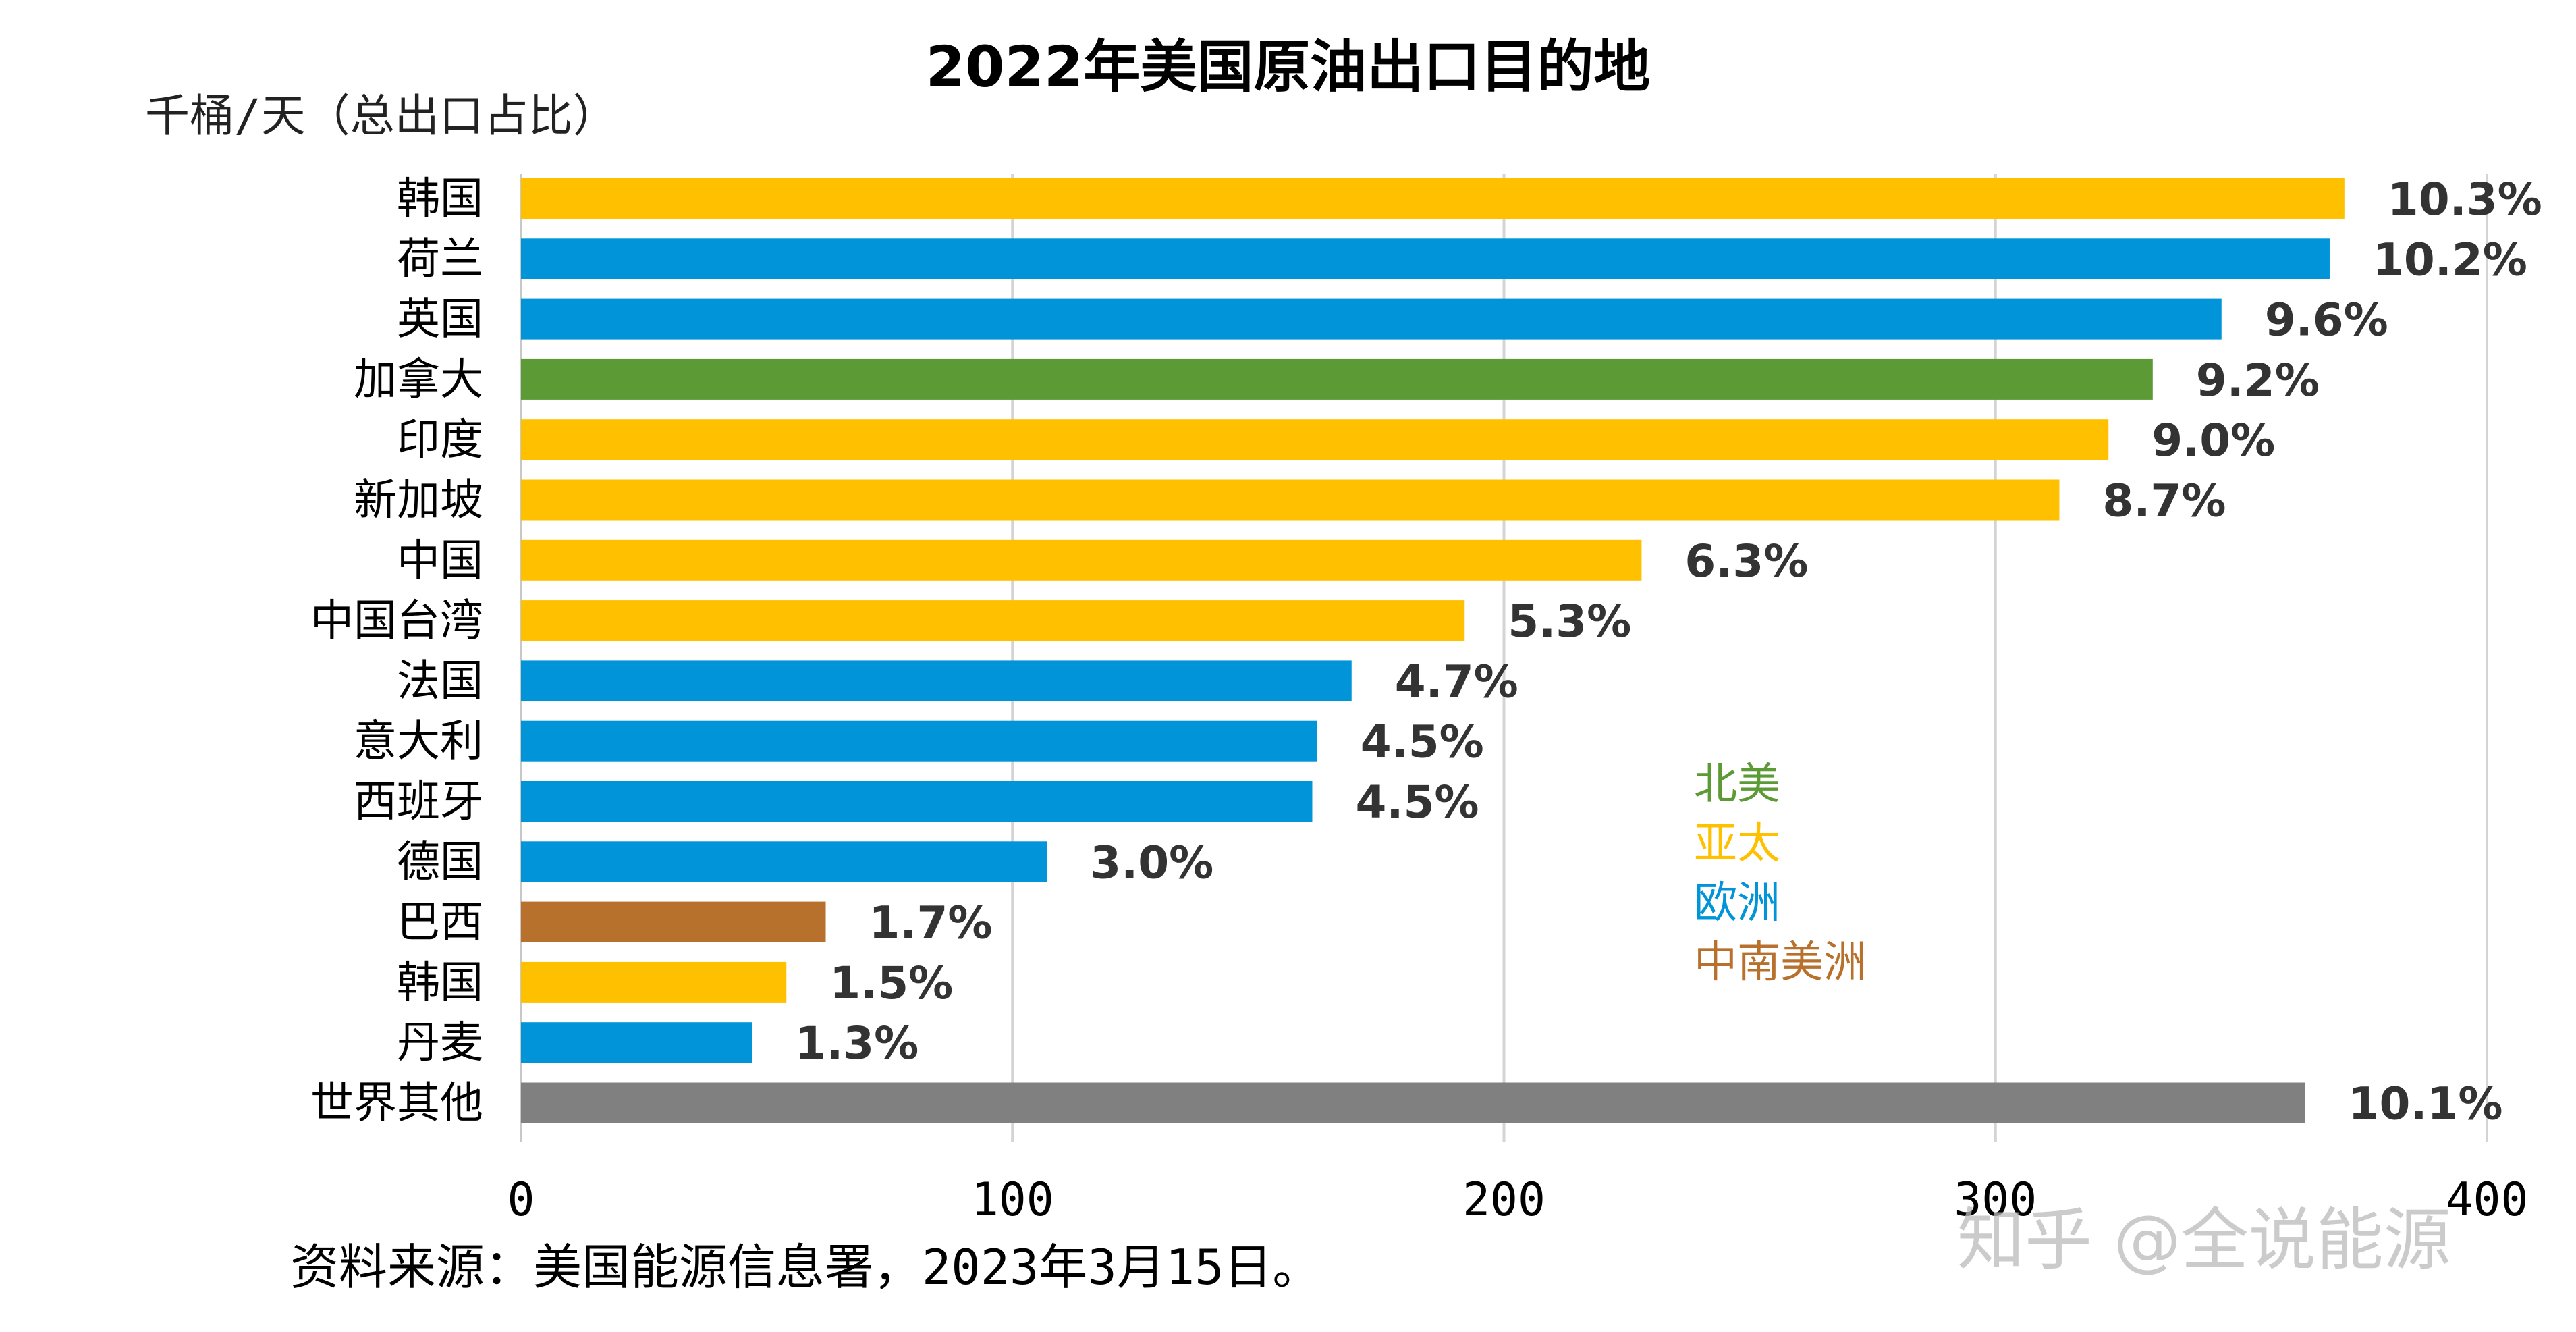  I want to click on value-label: 10.2%, so click(2450, 260).